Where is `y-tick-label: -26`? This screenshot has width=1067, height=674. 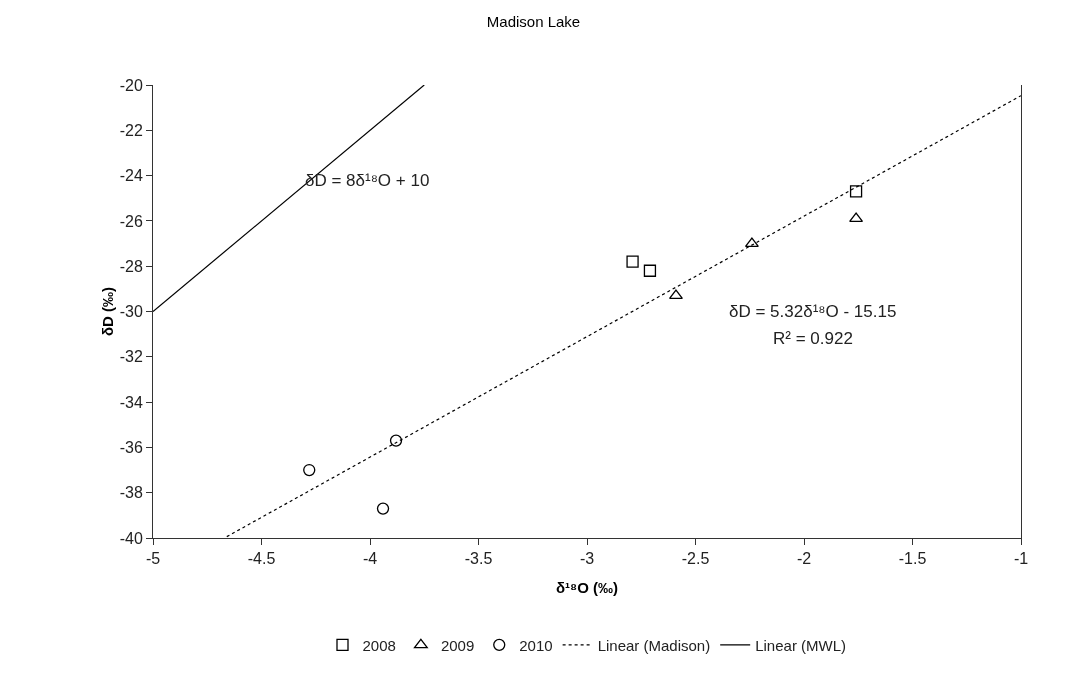
y-tick-label: -26 is located at coordinates (131, 221).